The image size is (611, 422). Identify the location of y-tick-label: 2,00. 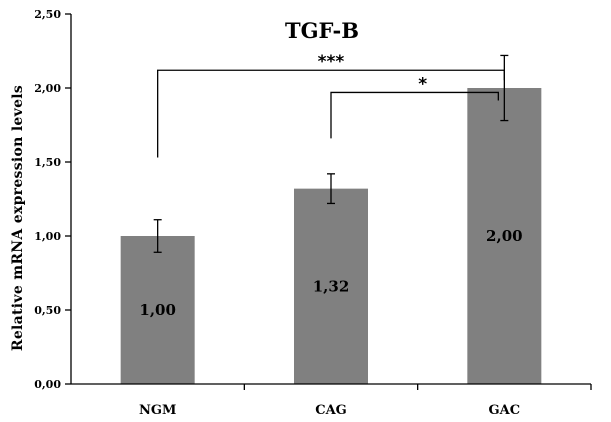
(47, 88).